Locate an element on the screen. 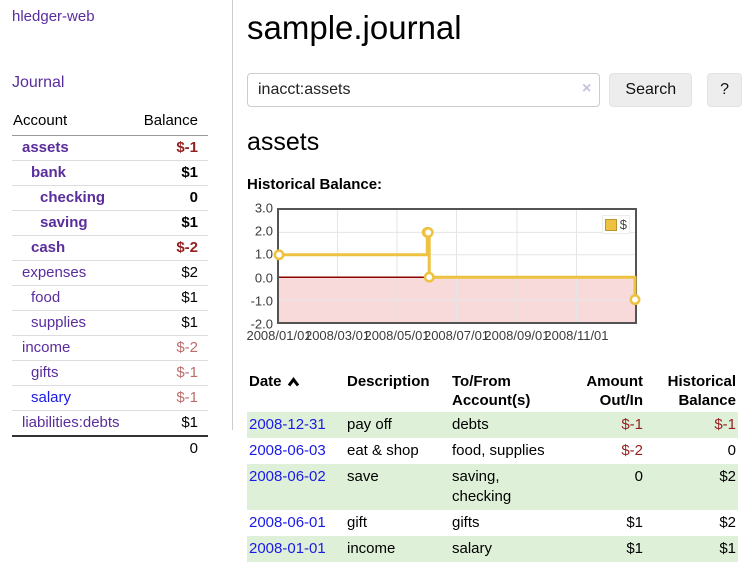 Image resolution: width=742 pixels, height=582 pixels. x-tick-label: 2008/05/01 is located at coordinates (397, 335).